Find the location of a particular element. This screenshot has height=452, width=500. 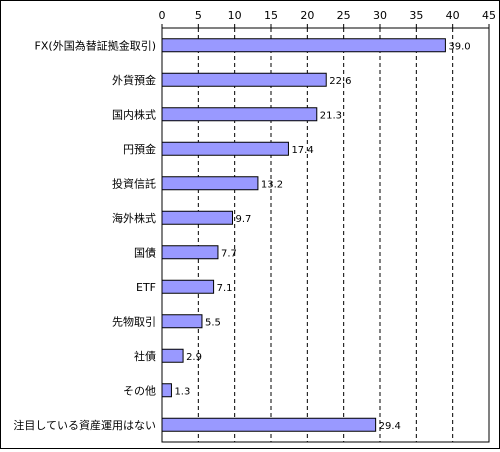

category-label: 注目している資産運用はない is located at coordinates (84, 425).